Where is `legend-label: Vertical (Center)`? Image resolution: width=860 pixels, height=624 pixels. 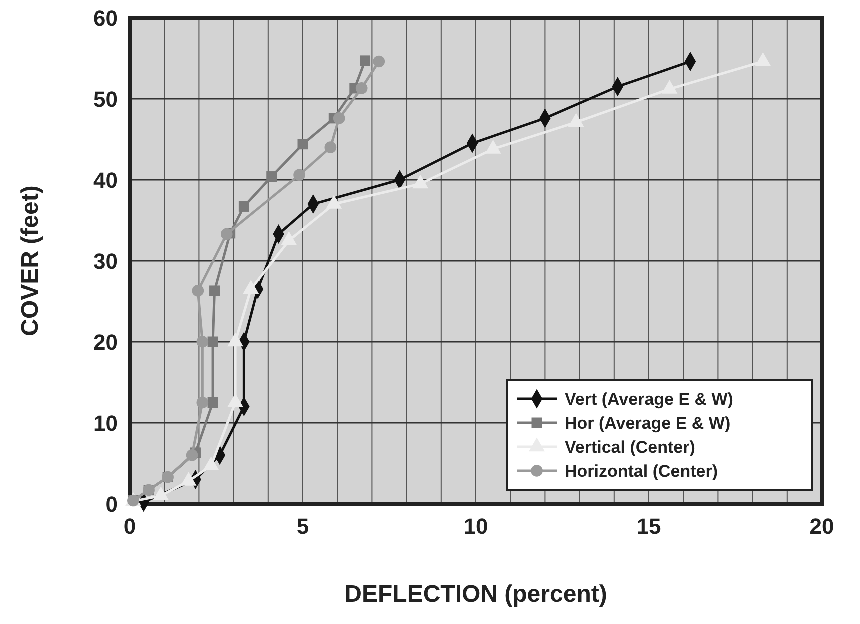
legend-label: Vertical (Center) is located at coordinates (630, 447).